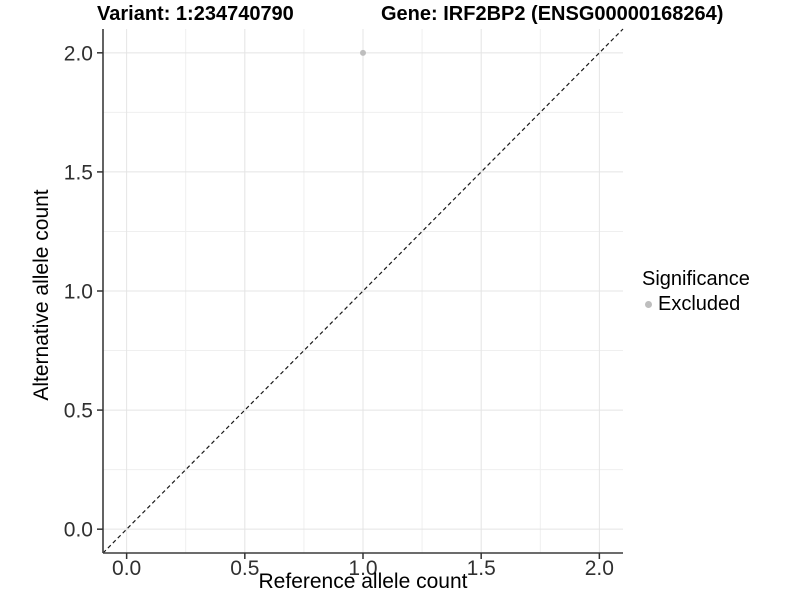  I want to click on data-point, so click(363, 52).